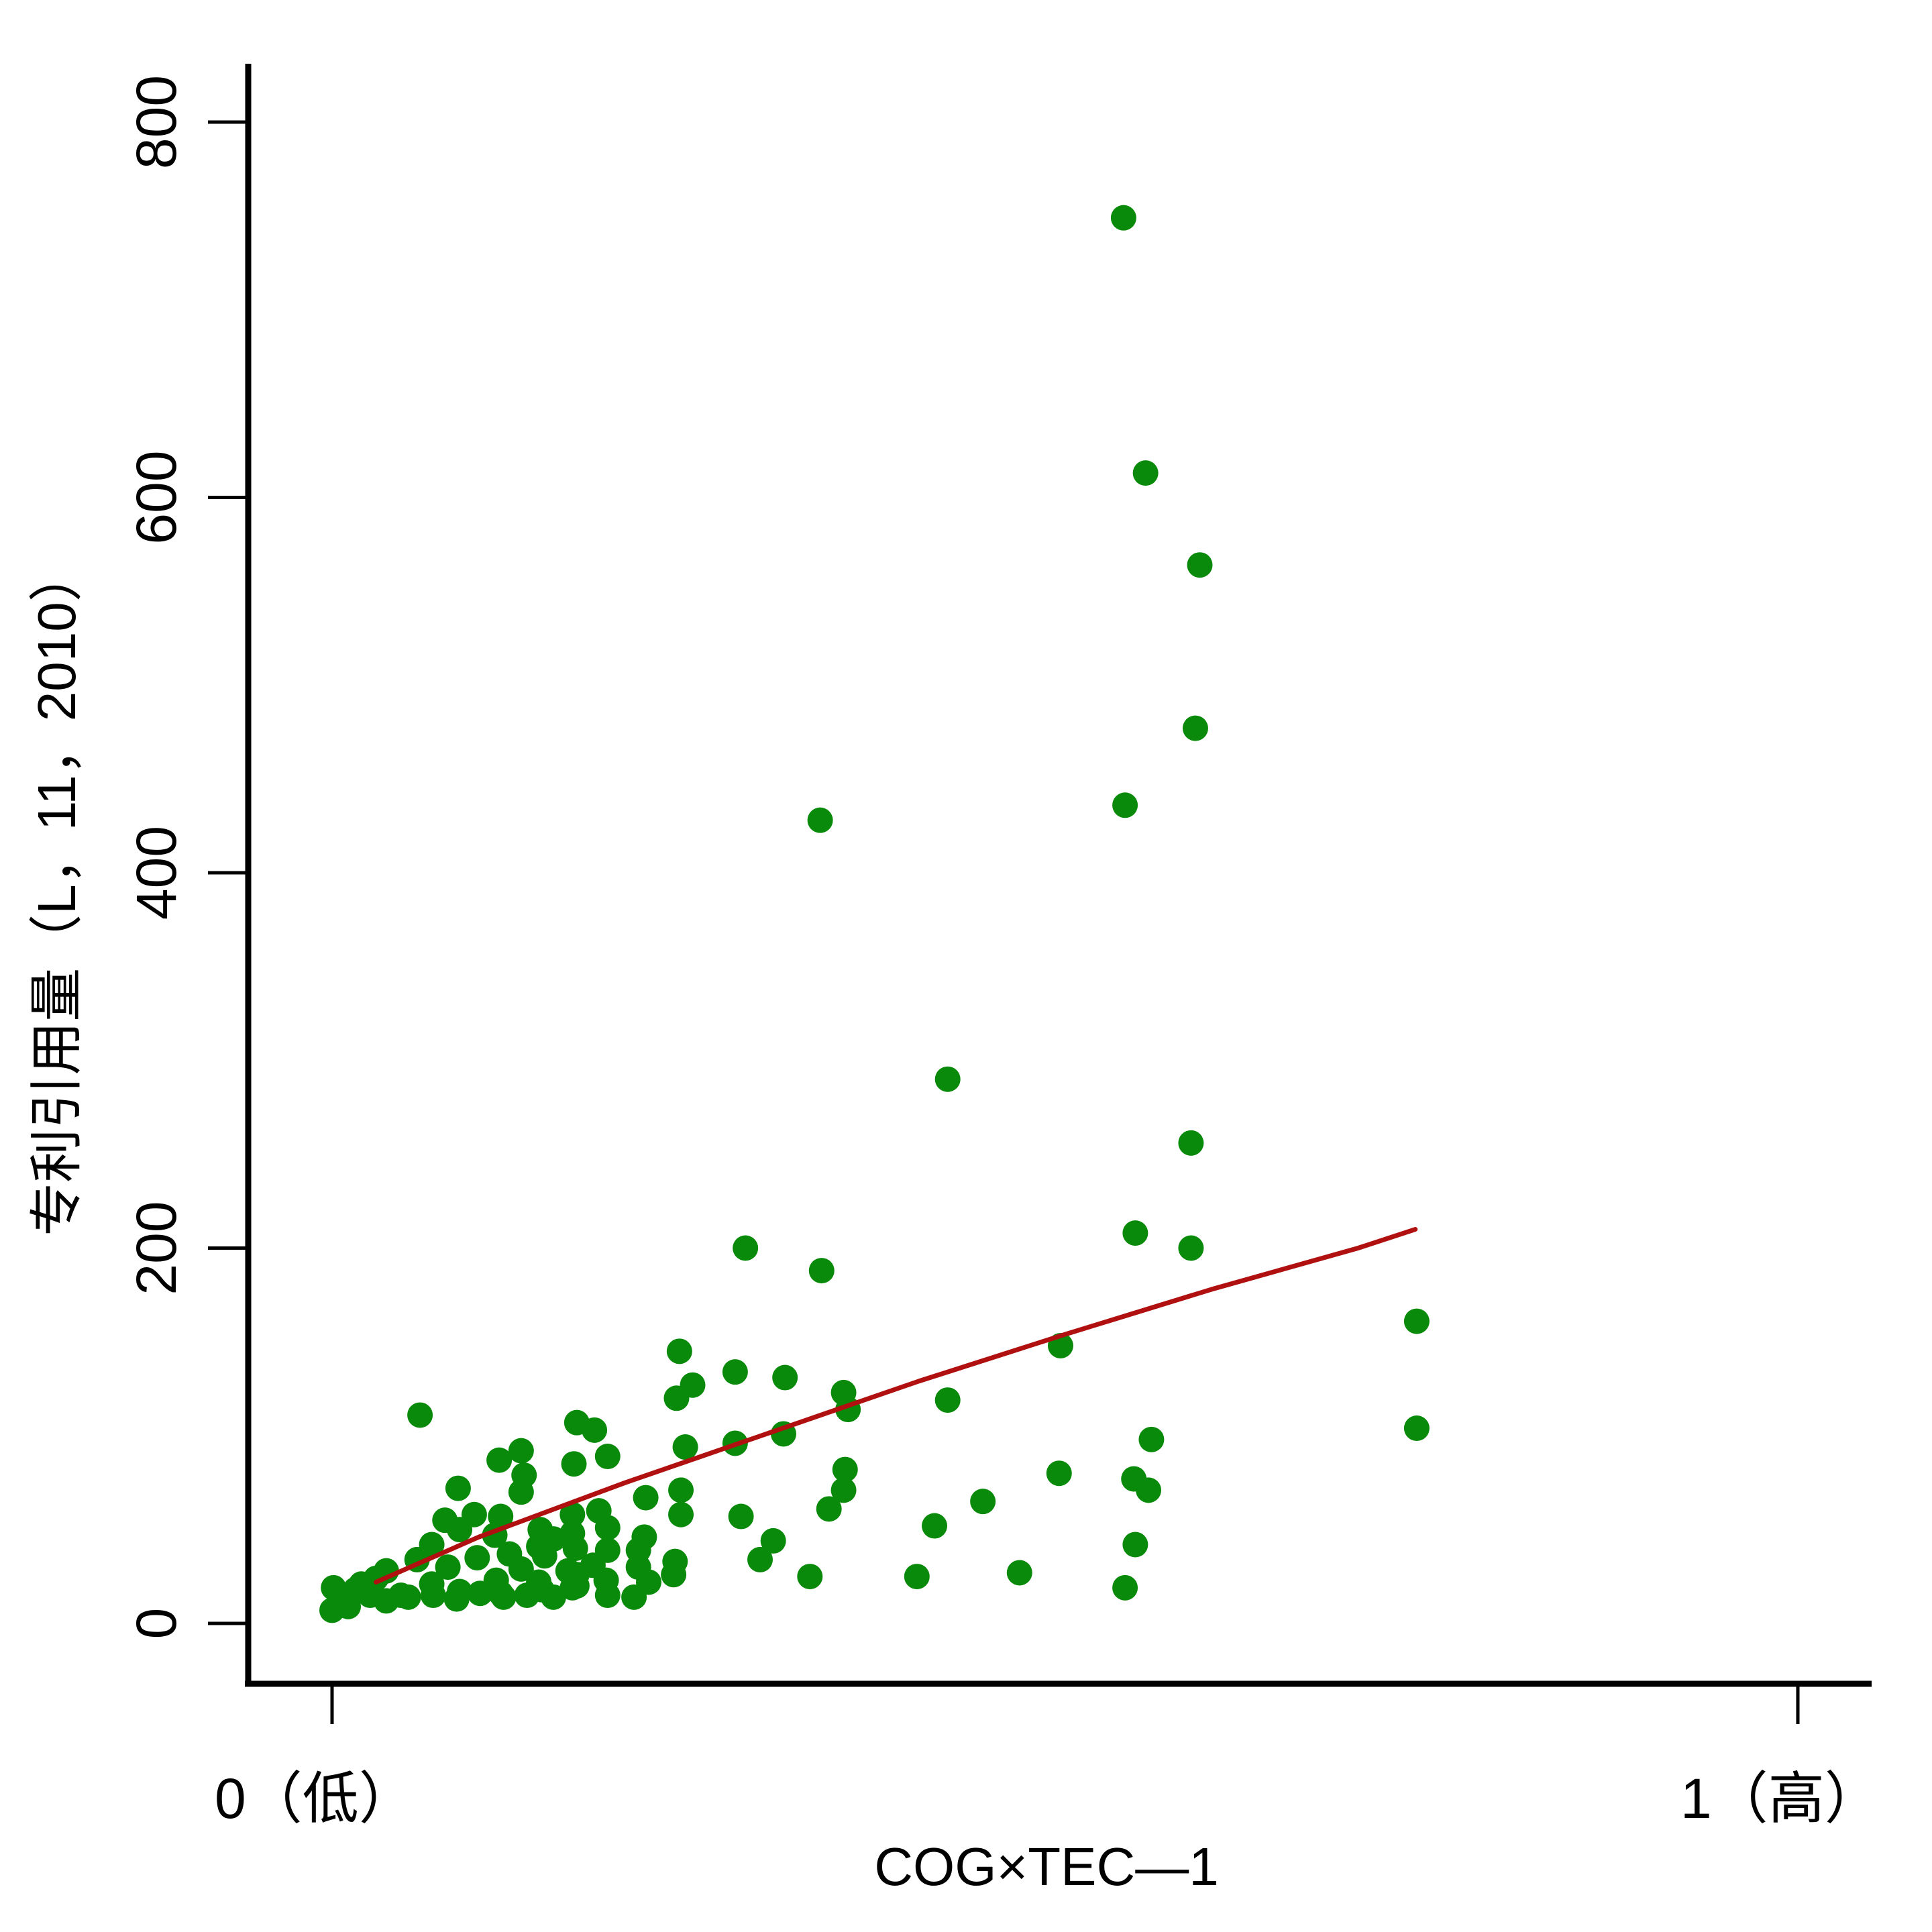 Image resolution: width=1932 pixels, height=1932 pixels. I want to click on y-axis-ticks: 0 200 400 600 800, so click(186, 857).